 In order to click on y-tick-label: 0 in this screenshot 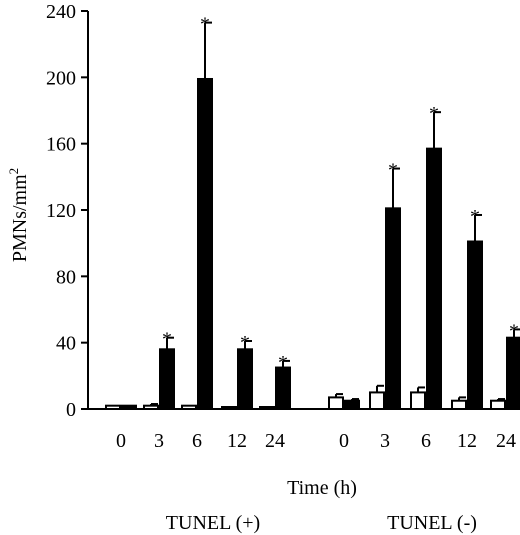, I will do `click(71, 410)`.